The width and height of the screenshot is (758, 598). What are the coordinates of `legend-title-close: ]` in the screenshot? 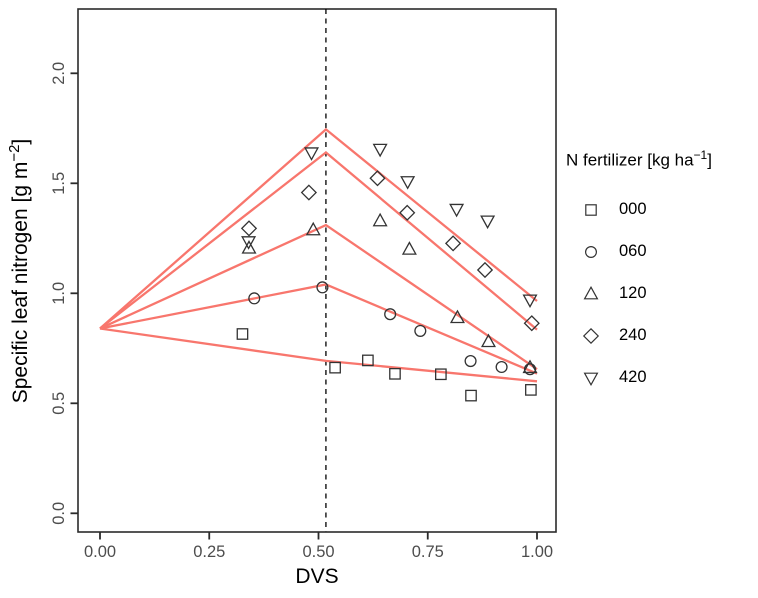 It's located at (709, 160).